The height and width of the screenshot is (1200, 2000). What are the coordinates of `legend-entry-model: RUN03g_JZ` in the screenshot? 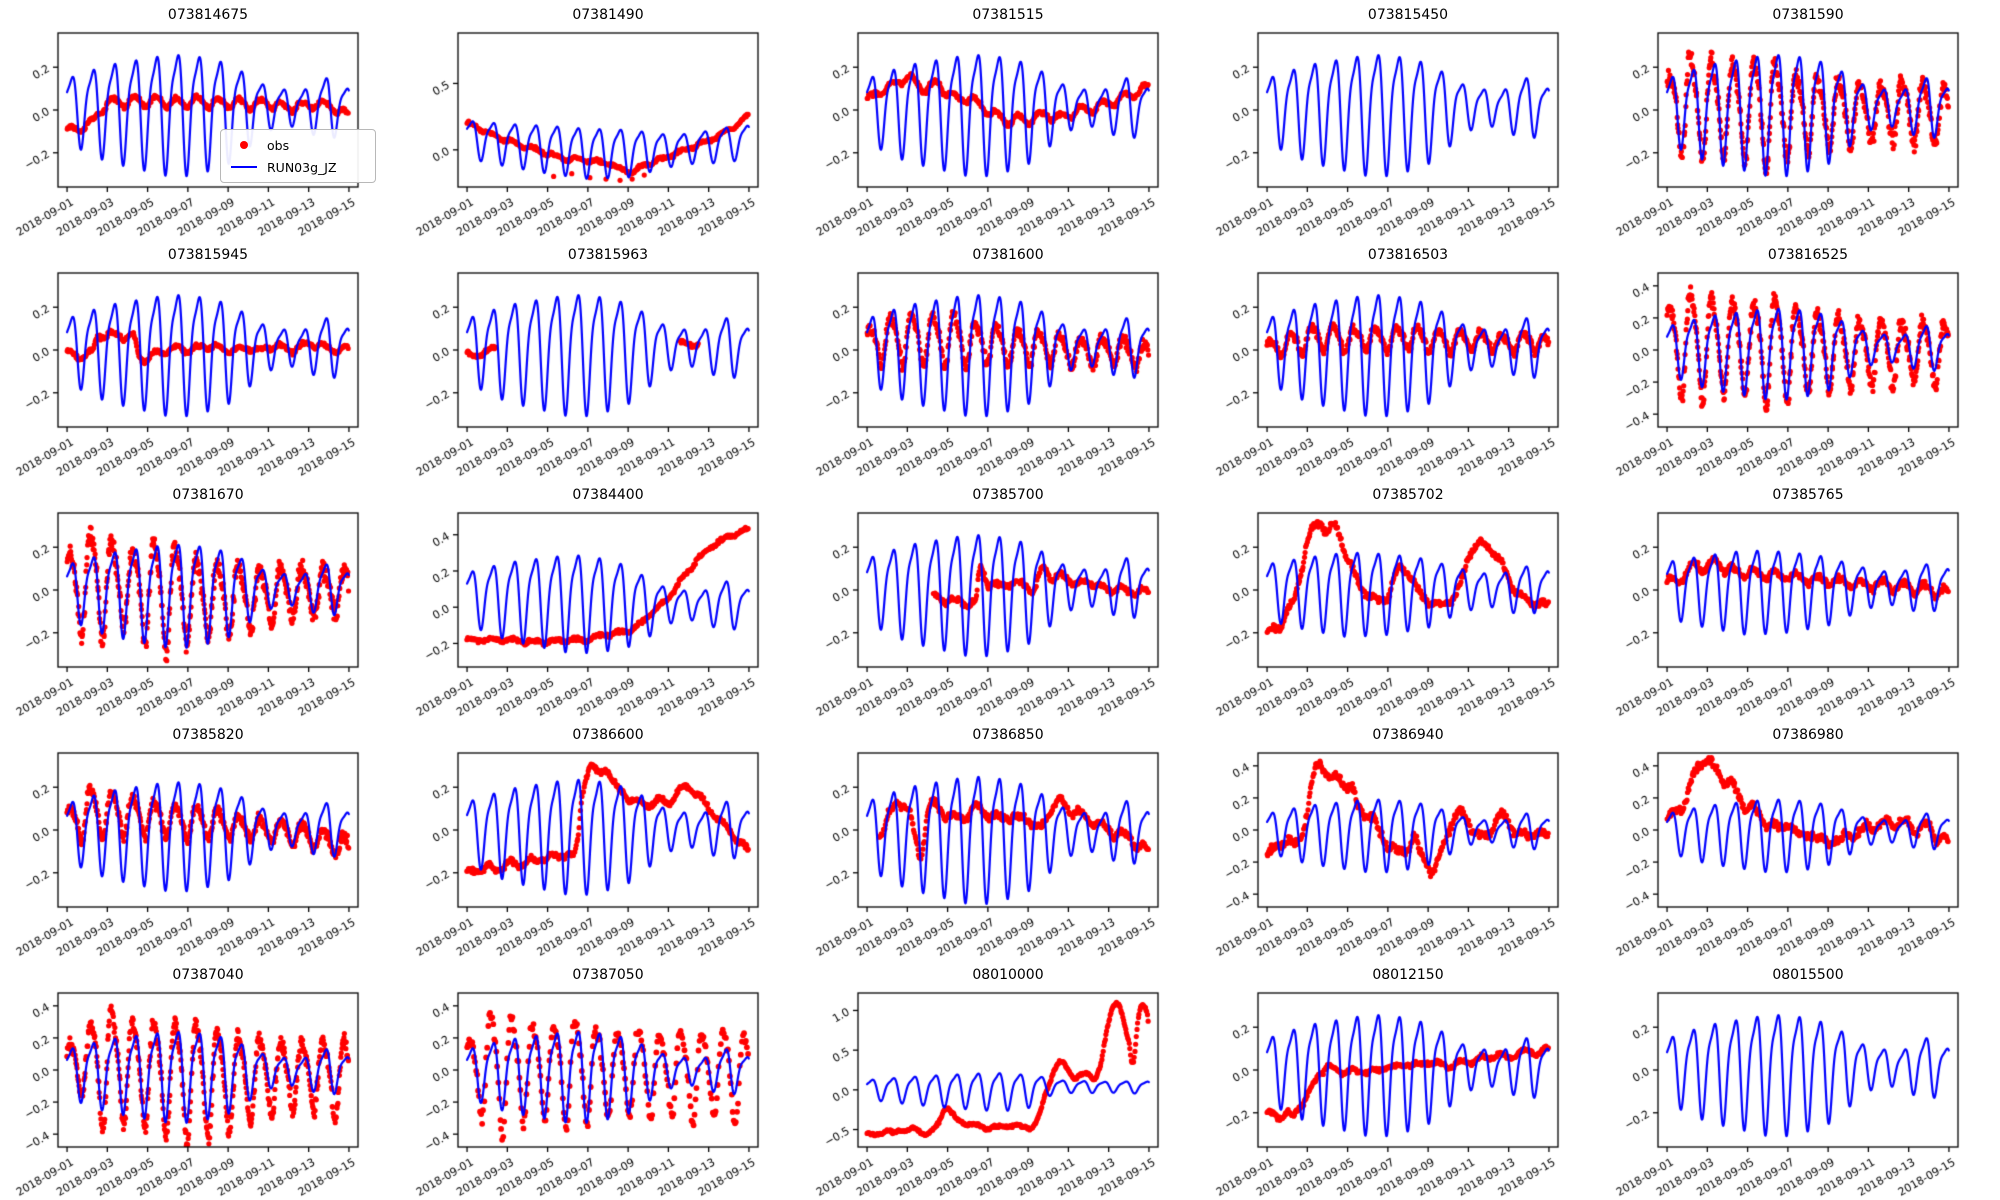 It's located at (298, 167).